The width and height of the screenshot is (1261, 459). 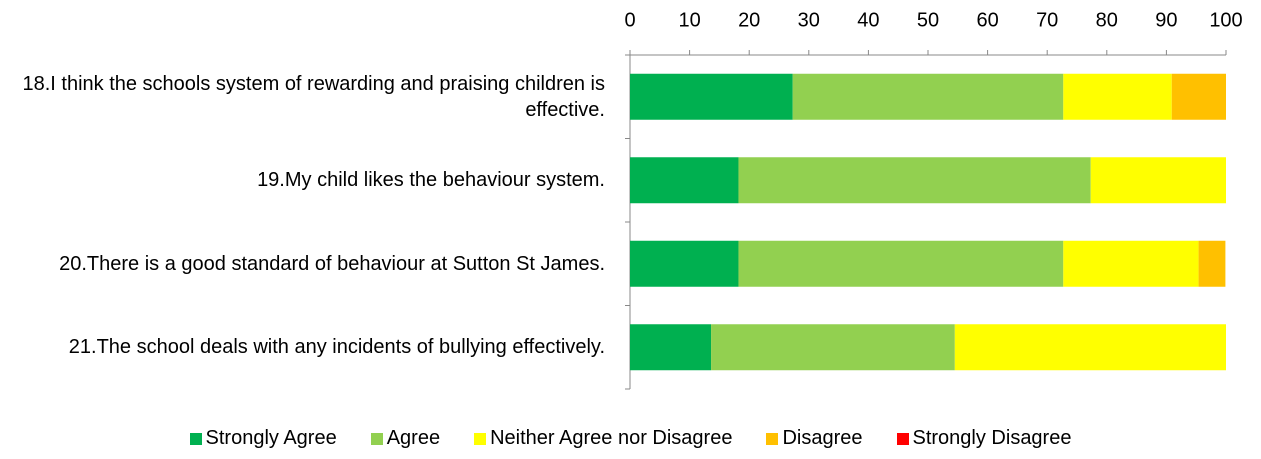 What do you see at coordinates (413, 438) in the screenshot?
I see `legend-label: Agree` at bounding box center [413, 438].